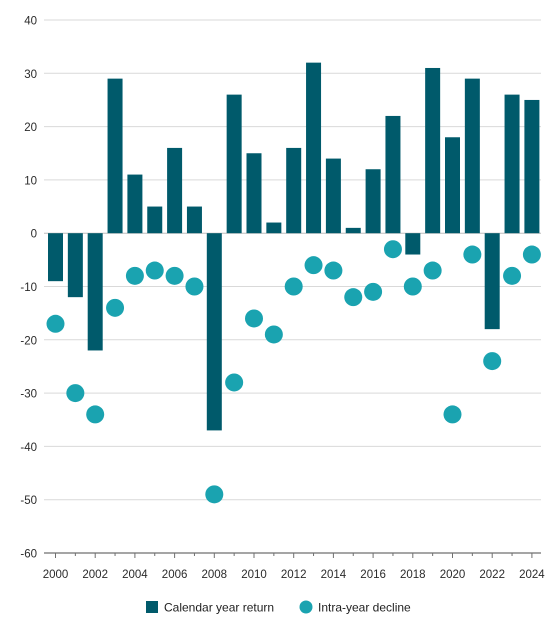 This screenshot has width=559, height=632. I want to click on y-tick-label: -30, so click(28, 395).